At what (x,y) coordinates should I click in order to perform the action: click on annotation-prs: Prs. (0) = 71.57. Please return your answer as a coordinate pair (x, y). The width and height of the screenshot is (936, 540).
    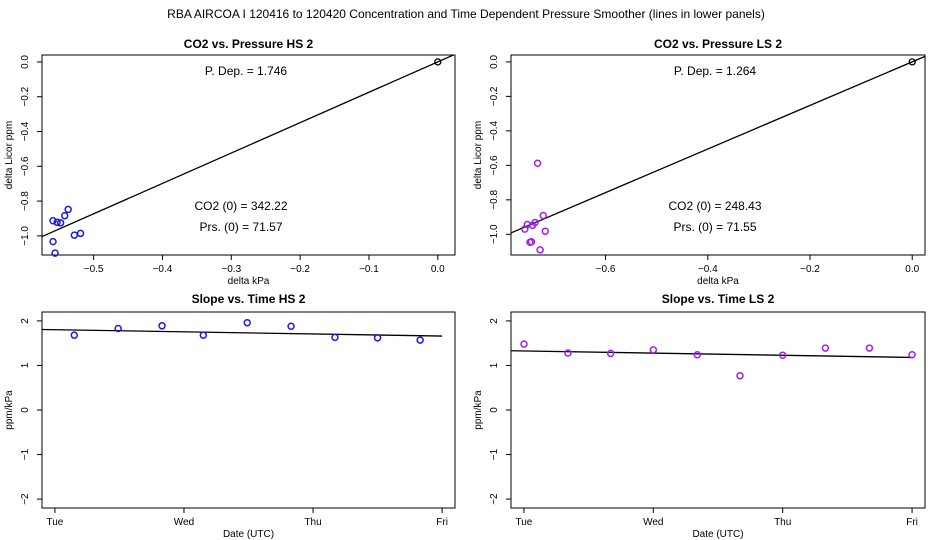
    Looking at the image, I should click on (240, 227).